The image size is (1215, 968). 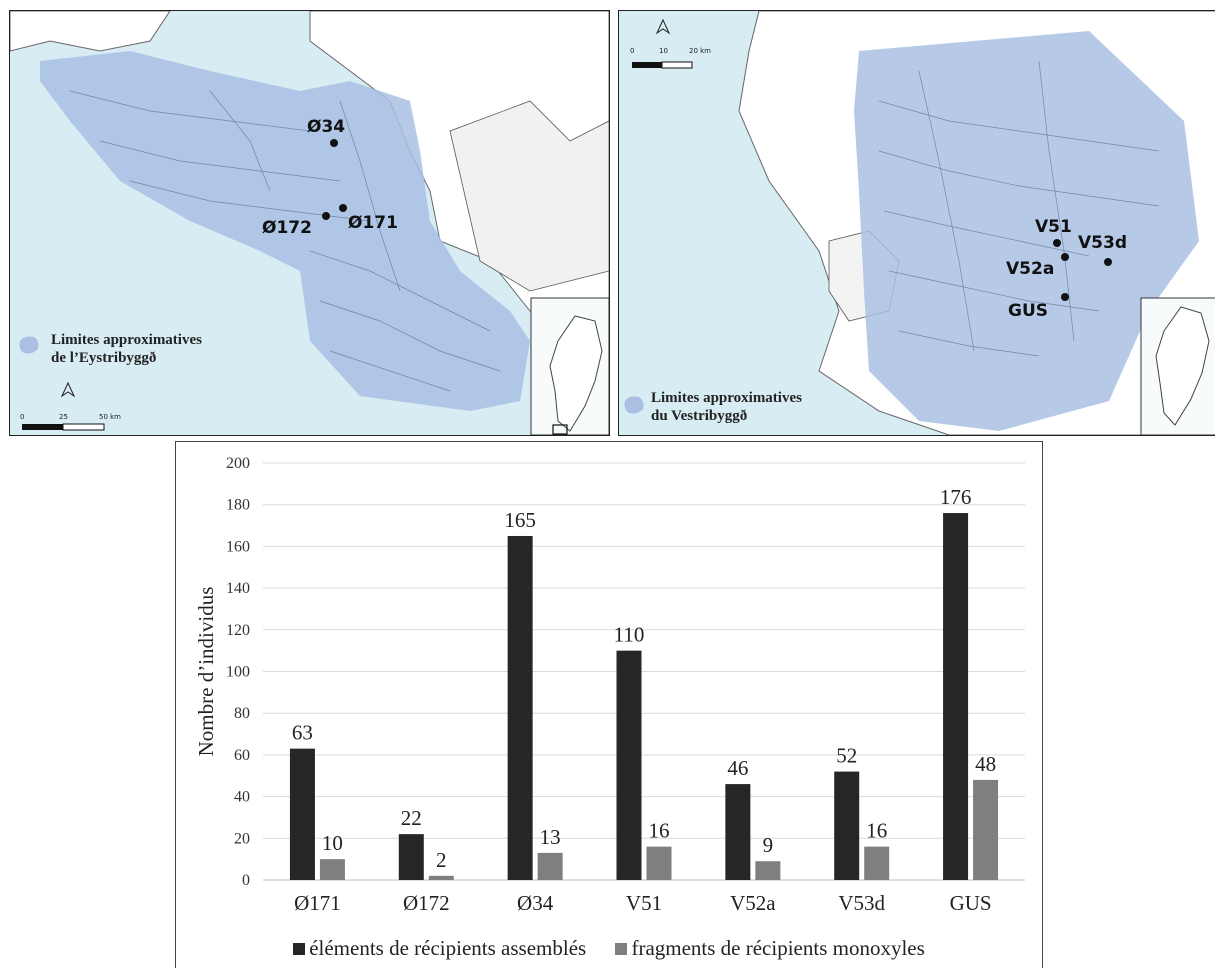 What do you see at coordinates (238, 630) in the screenshot?
I see `y-tick-label-120: 120` at bounding box center [238, 630].